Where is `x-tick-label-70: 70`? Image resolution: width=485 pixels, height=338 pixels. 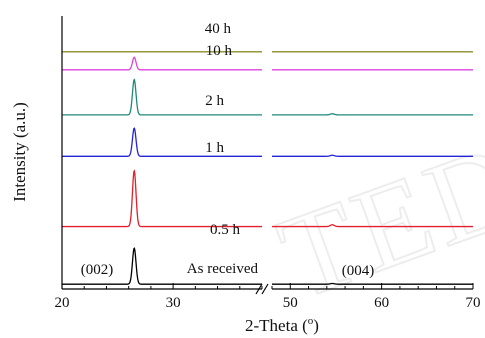 x-tick-label-70: 70 is located at coordinates (473, 303).